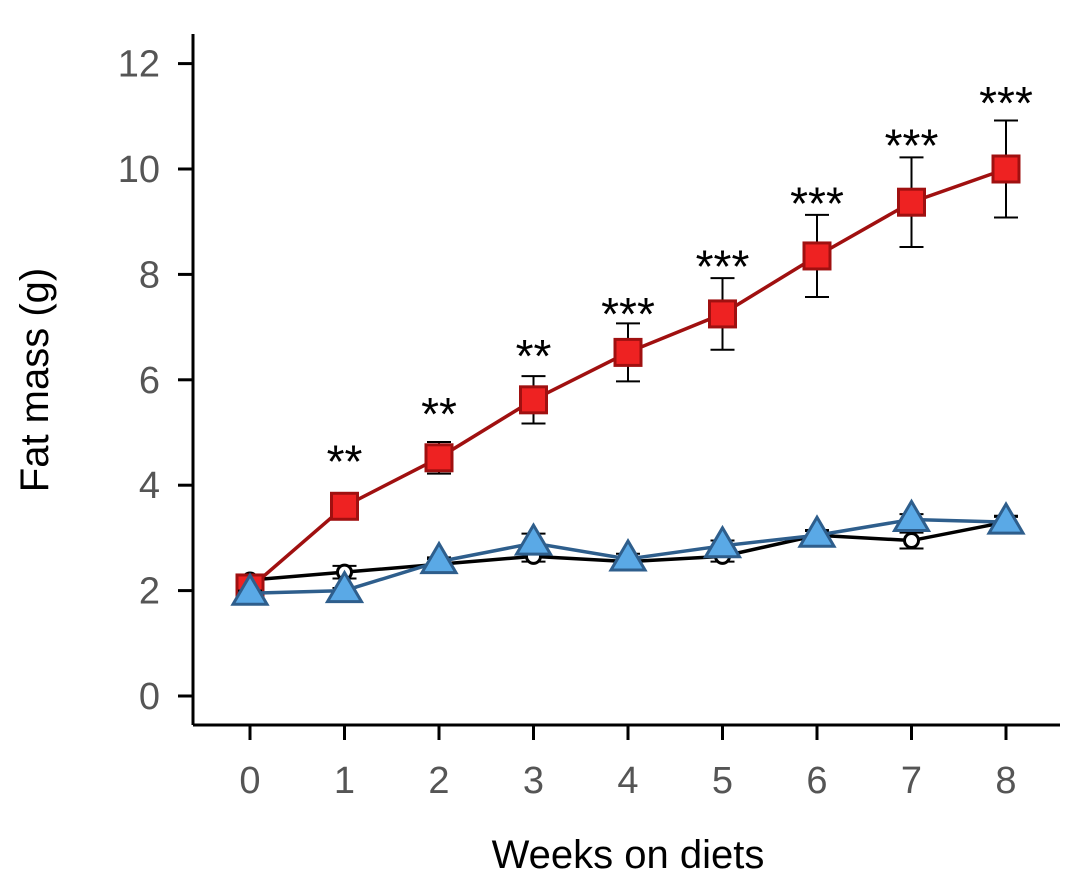  What do you see at coordinates (149, 486) in the screenshot?
I see `y-tick-label: 4` at bounding box center [149, 486].